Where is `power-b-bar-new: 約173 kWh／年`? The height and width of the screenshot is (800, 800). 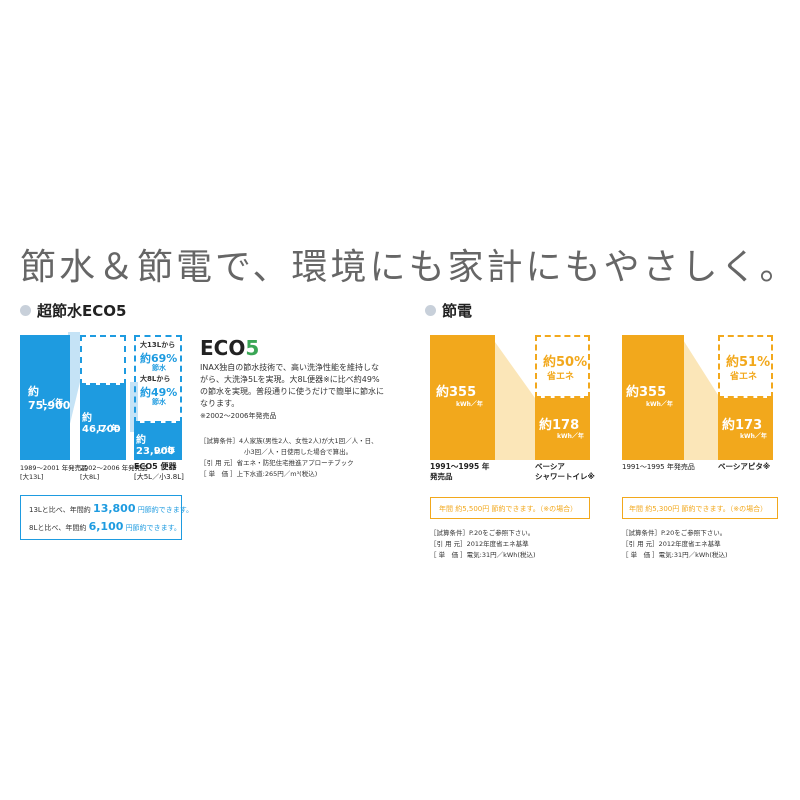
power-b-bar-new: 約173 kWh／年 is located at coordinates (745, 429).